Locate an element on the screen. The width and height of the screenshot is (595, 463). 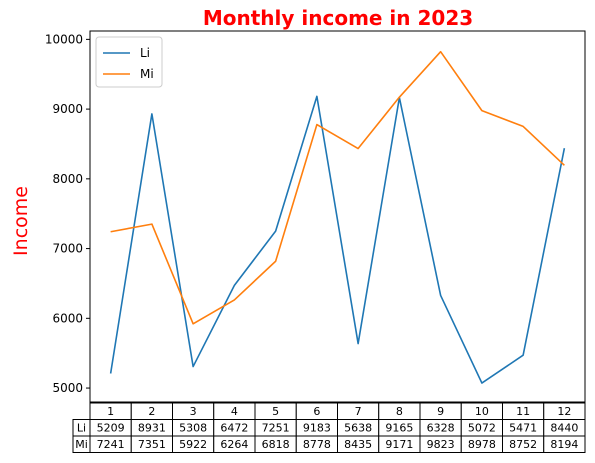
table-header-label-9: 9 is located at coordinates (440, 411).